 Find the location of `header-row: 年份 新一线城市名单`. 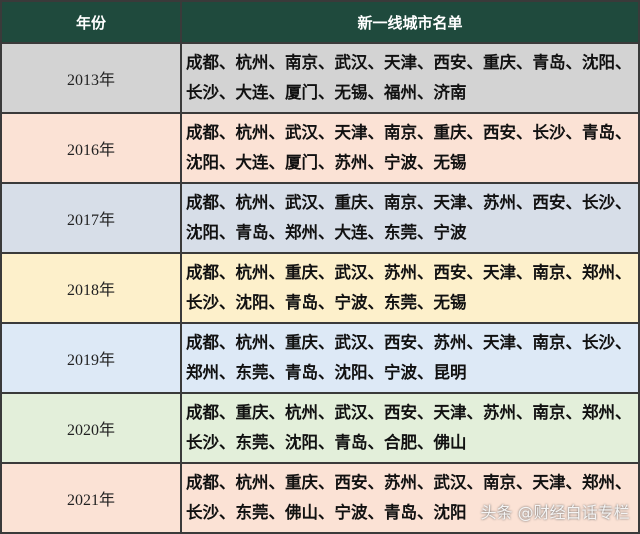

header-row: 年份 新一线城市名单 is located at coordinates (320, 22).